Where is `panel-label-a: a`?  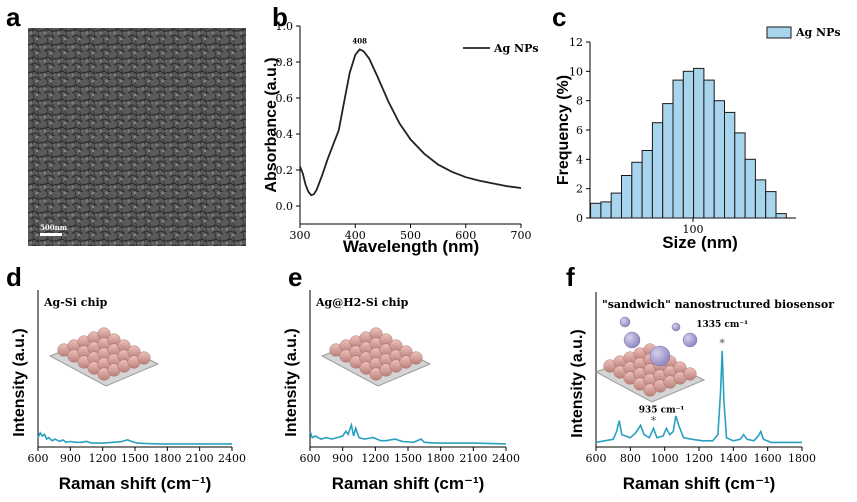
panel-label-a: a is located at coordinates (13, 17).